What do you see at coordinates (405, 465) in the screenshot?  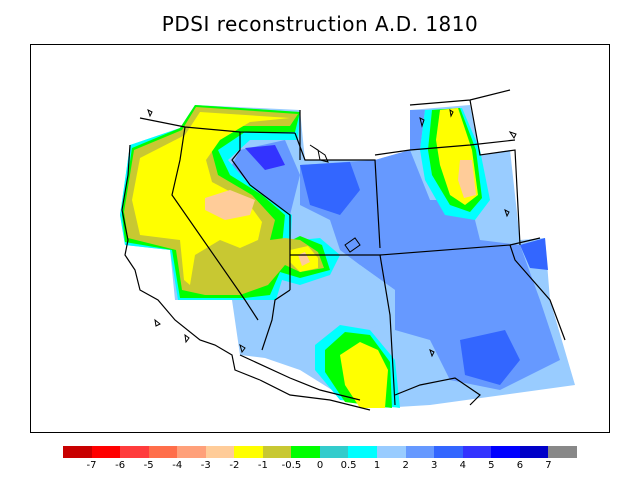 I see `legend-tick-label: 2` at bounding box center [405, 465].